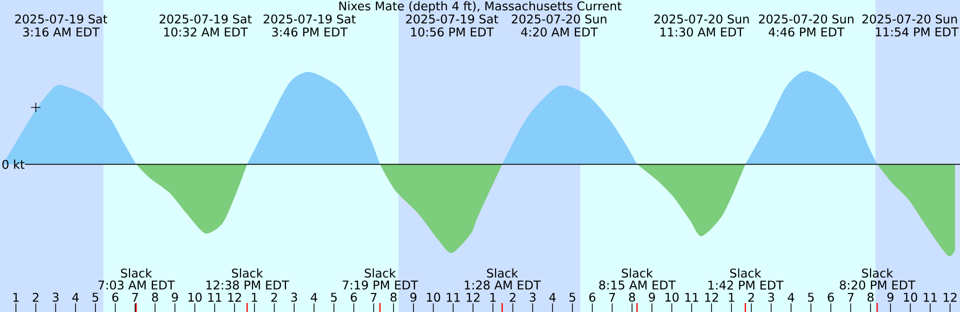 Image resolution: width=960 pixels, height=312 pixels. I want to click on text: 3:16 AM EDT, so click(61, 32).